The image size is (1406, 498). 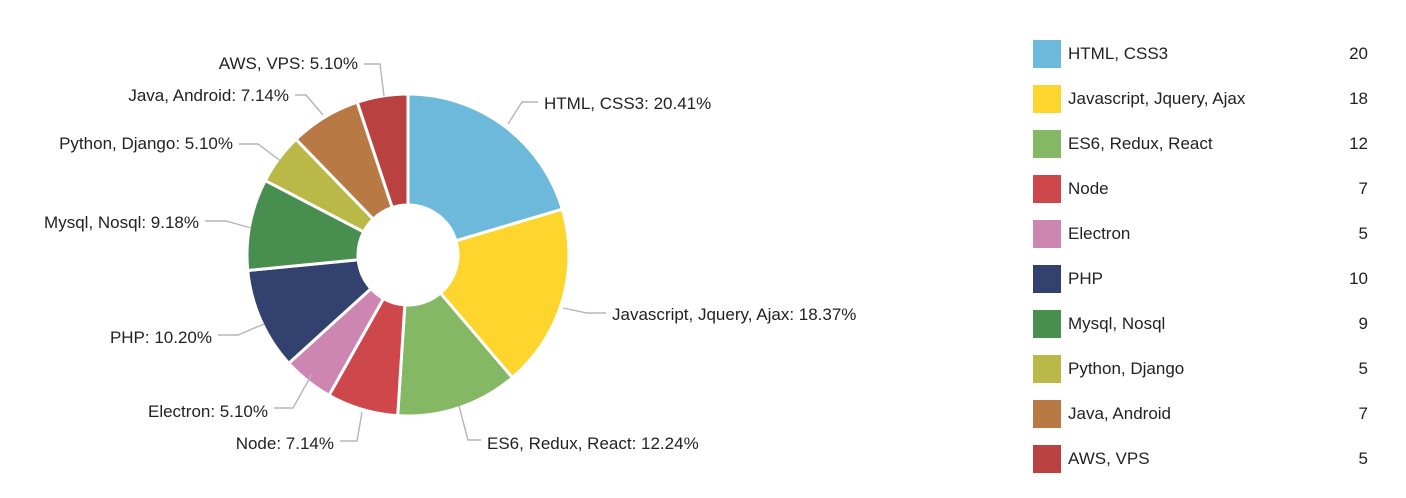 What do you see at coordinates (1358, 278) in the screenshot?
I see `legend-value: 10` at bounding box center [1358, 278].